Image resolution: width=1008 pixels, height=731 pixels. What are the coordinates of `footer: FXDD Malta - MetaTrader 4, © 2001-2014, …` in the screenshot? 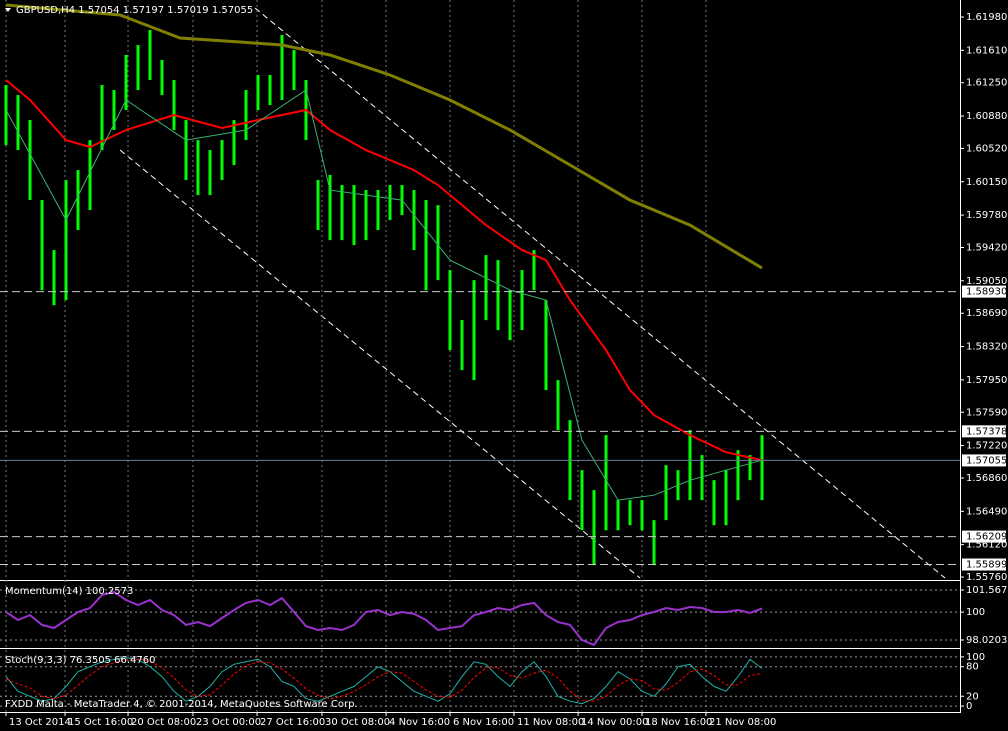 It's located at (181, 704).